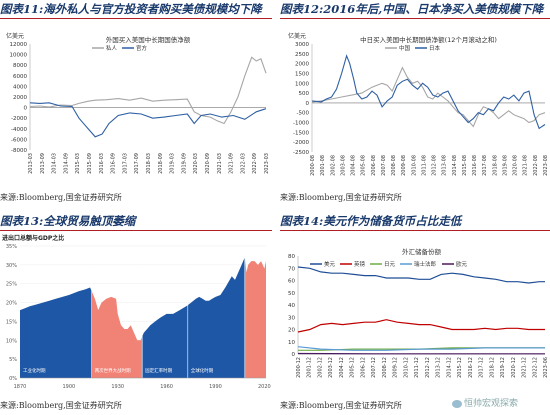 The width and height of the screenshot is (550, 415). Describe the element at coordinates (69, 387) in the screenshot. I see `x-tick-label: 1900` at that location.